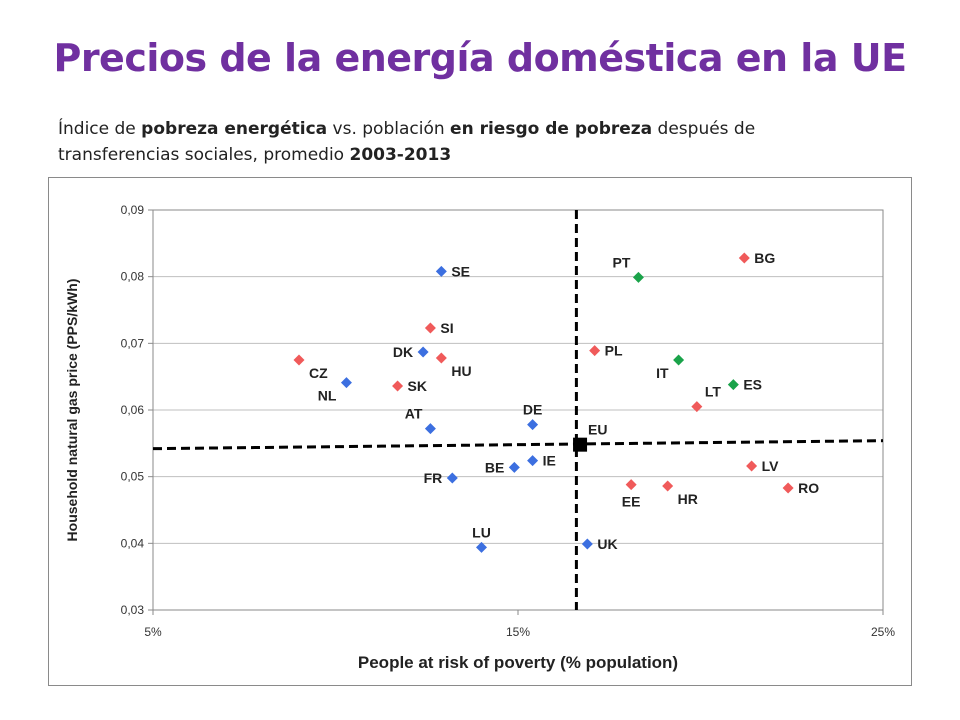  I want to click on point-label-nl: NL, so click(327, 396).